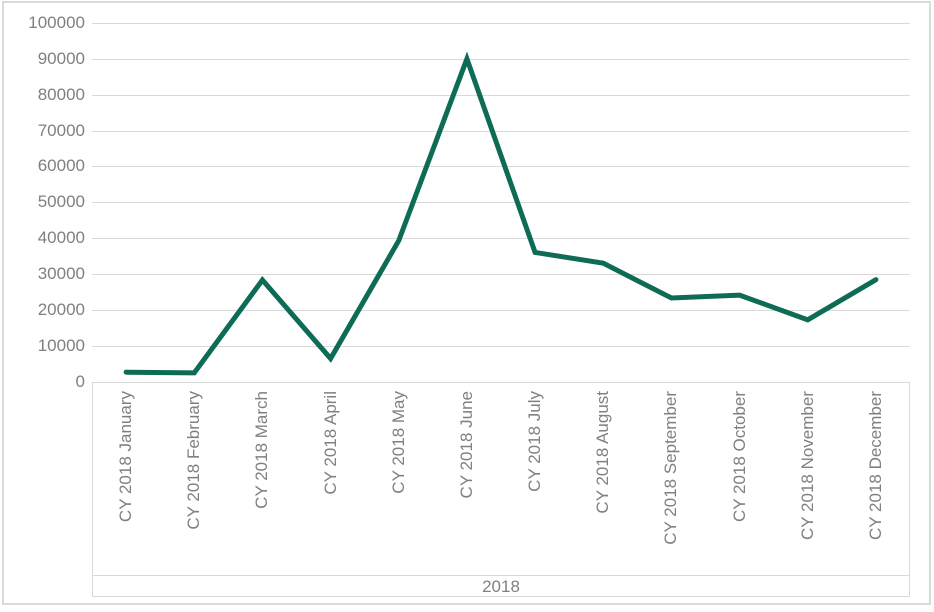 Image resolution: width=934 pixels, height=612 pixels. I want to click on y-axis-tick-label: 30000, so click(61, 273).